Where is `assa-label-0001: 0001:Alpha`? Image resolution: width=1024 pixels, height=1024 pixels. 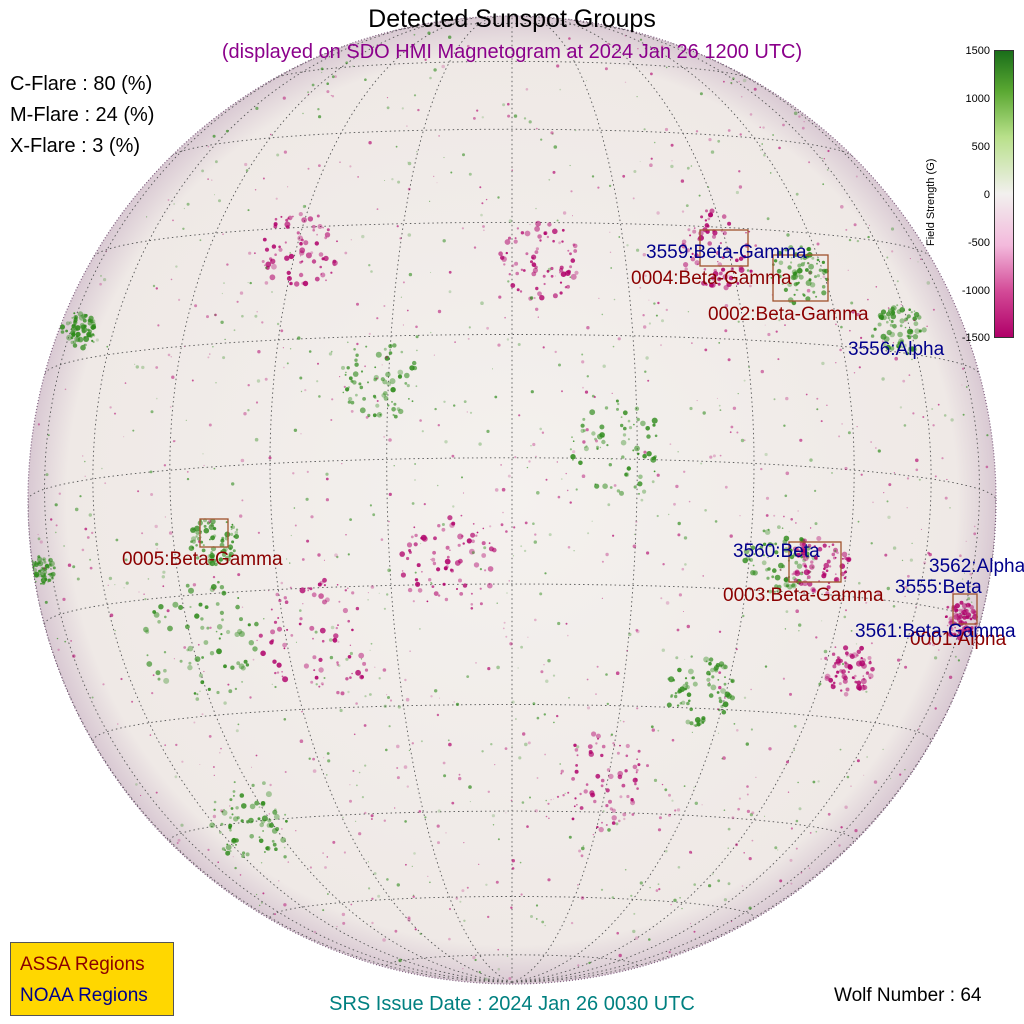 assa-label-0001: 0001:Alpha is located at coordinates (958, 639).